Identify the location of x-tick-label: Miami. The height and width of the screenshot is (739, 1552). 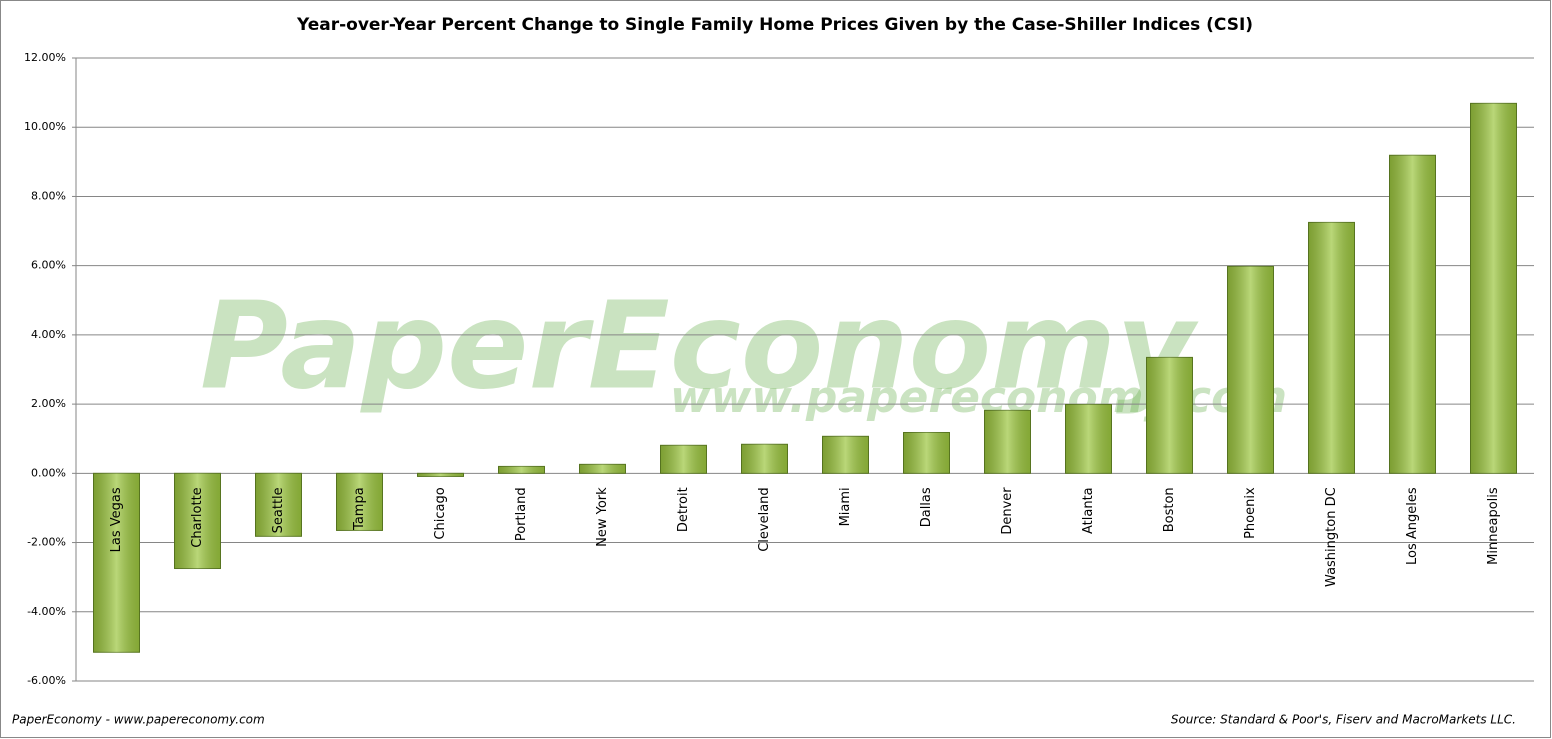
(845, 506).